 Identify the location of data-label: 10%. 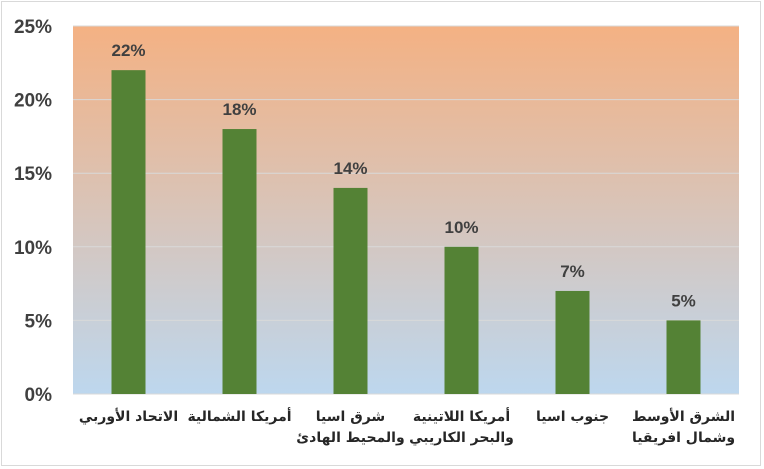
(461, 227).